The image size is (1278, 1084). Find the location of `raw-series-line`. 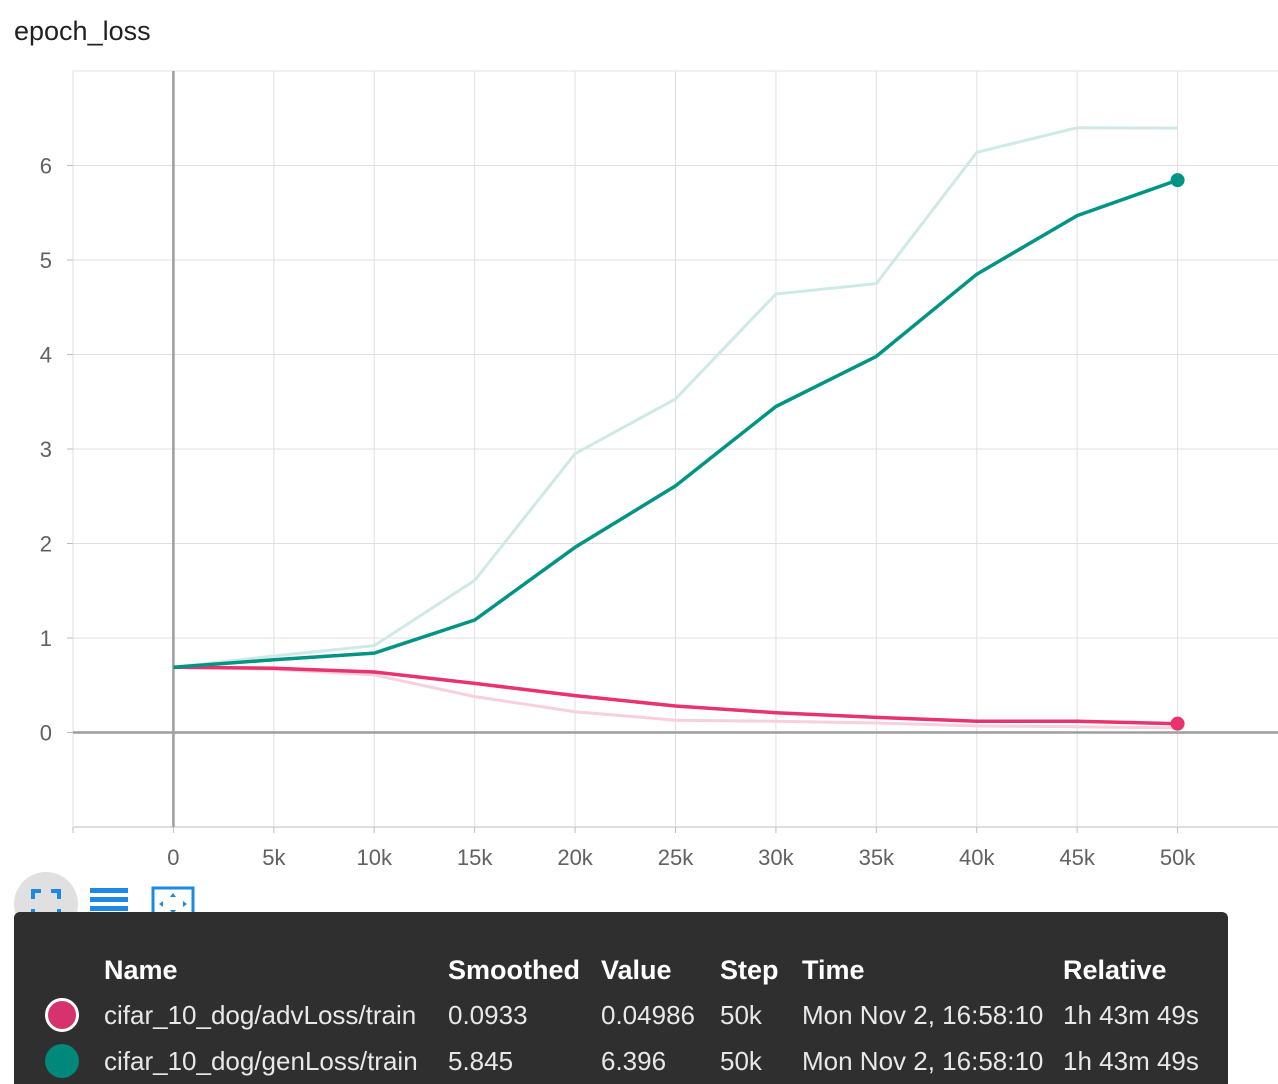

raw-series-line is located at coordinates (675, 697).